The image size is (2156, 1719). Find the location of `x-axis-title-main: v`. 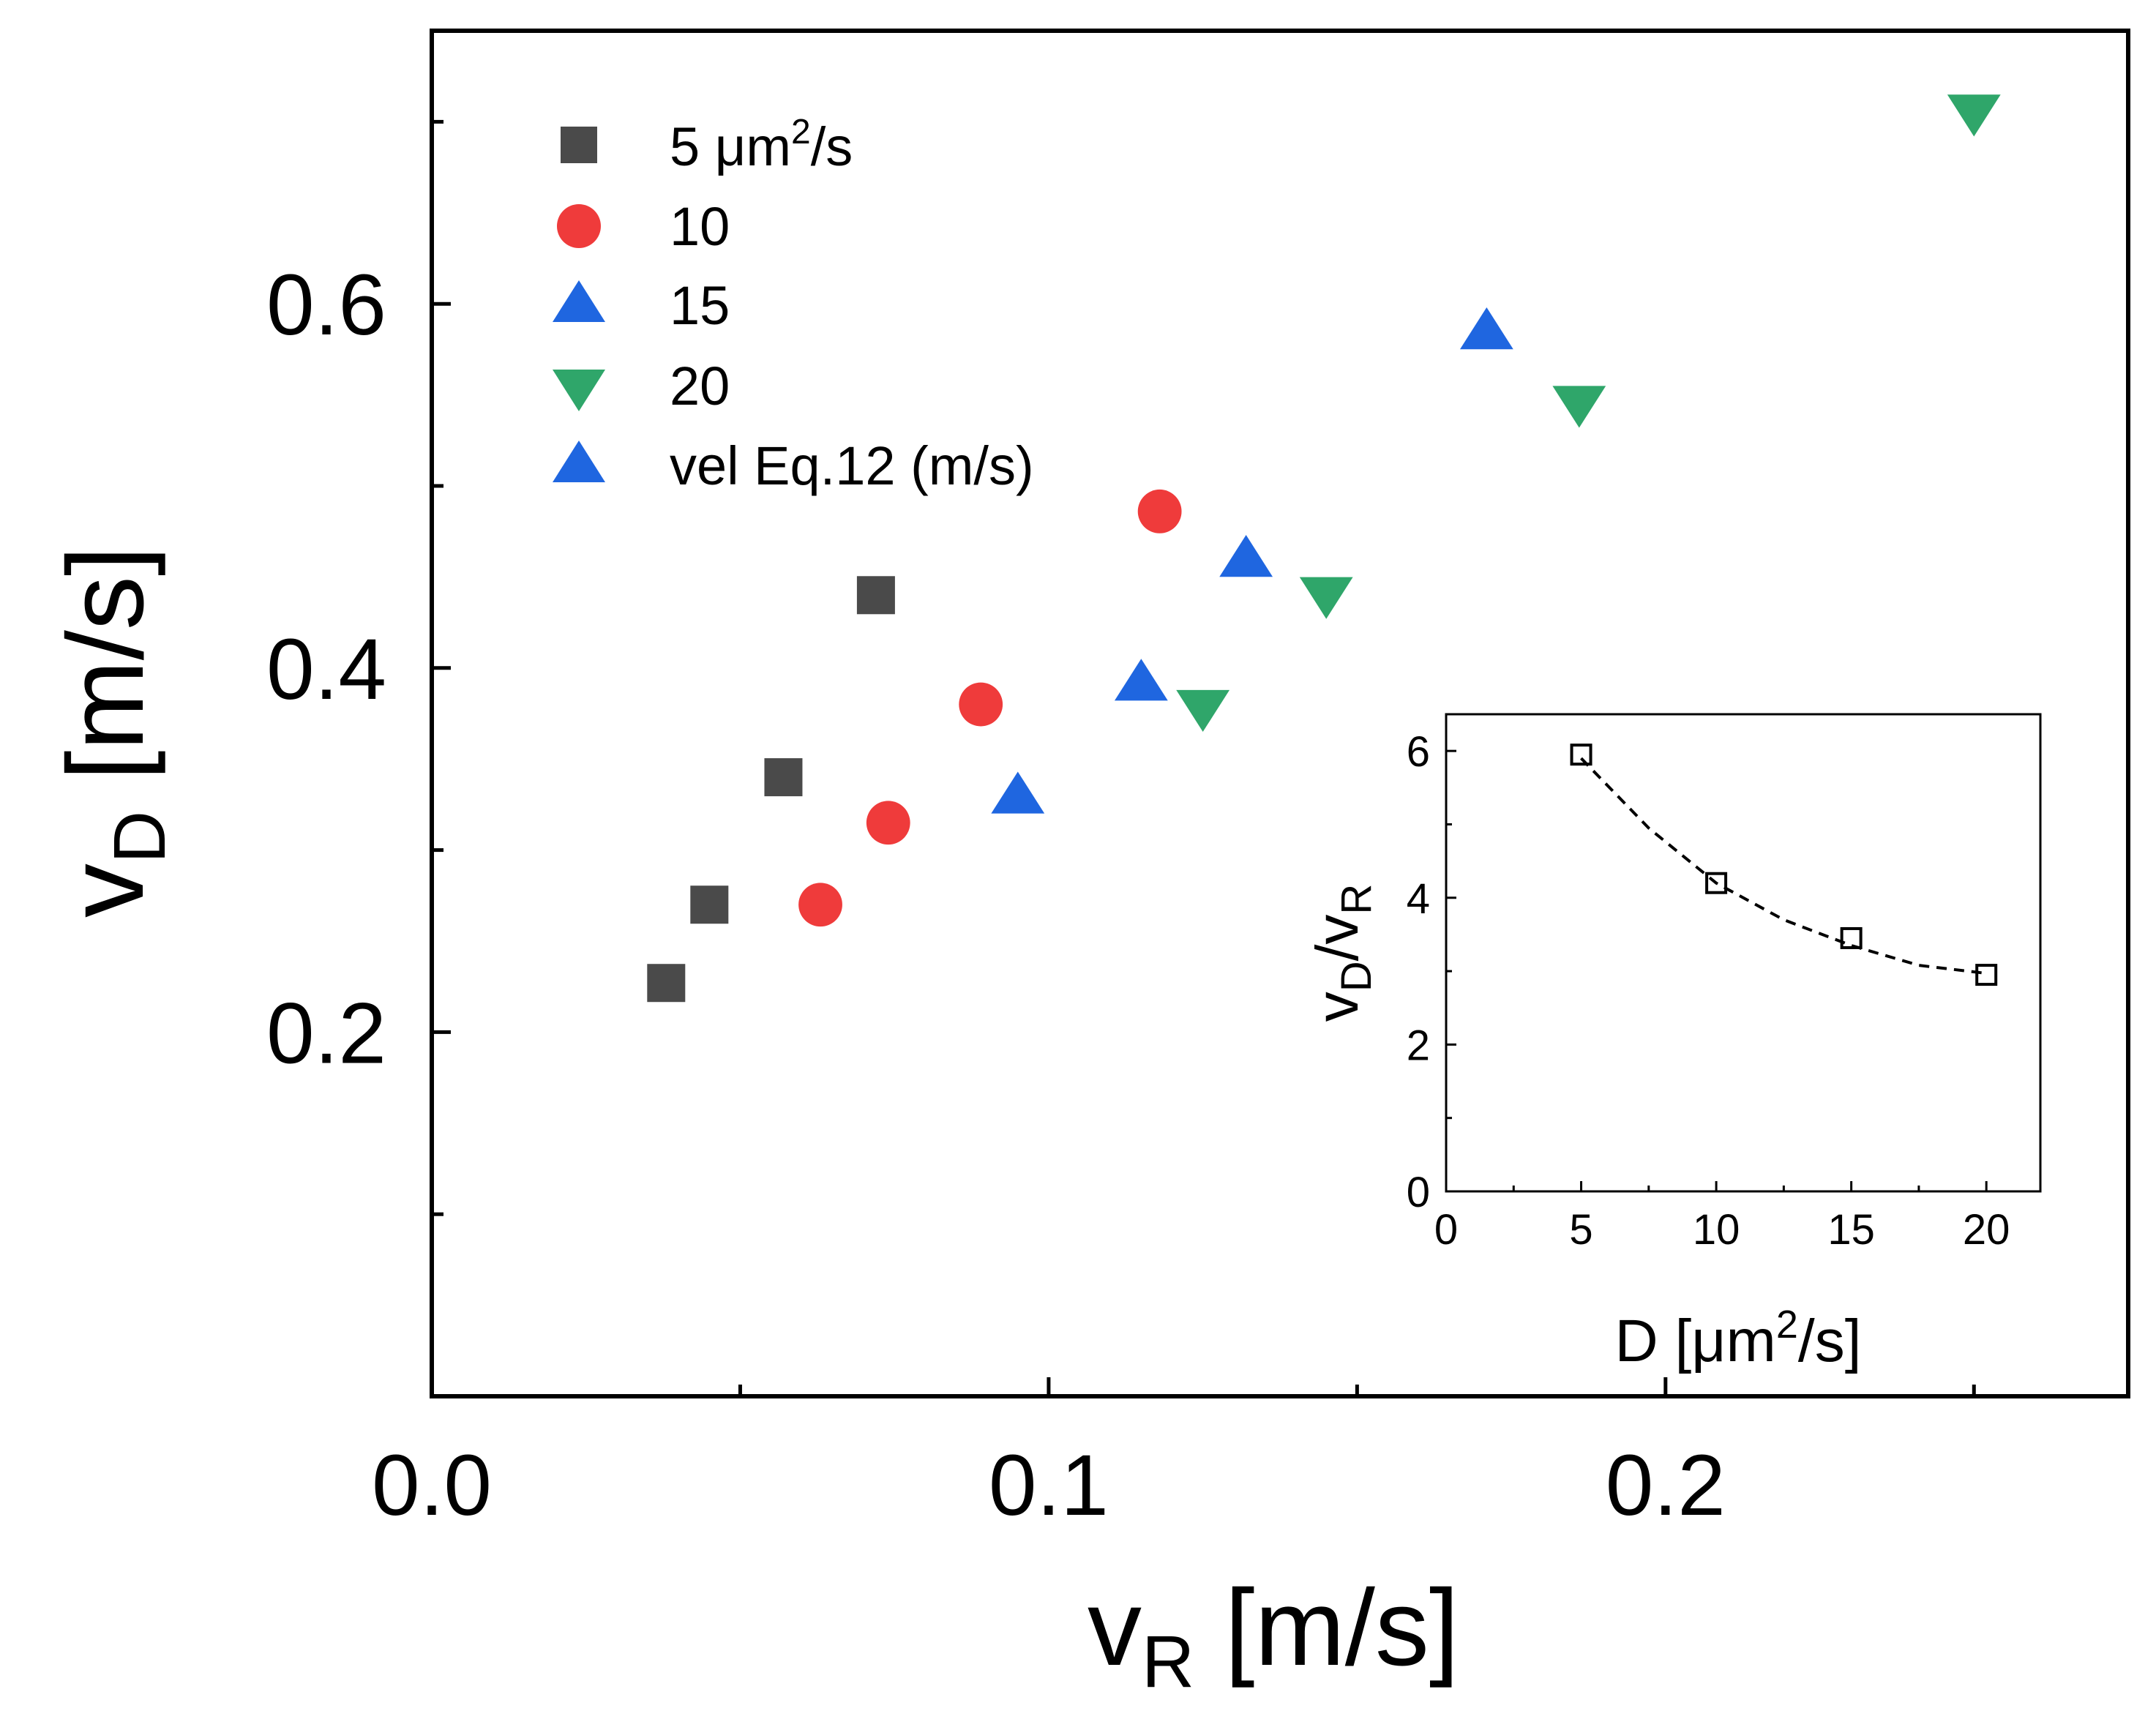

x-axis-title-main: v is located at coordinates (1115, 1628).